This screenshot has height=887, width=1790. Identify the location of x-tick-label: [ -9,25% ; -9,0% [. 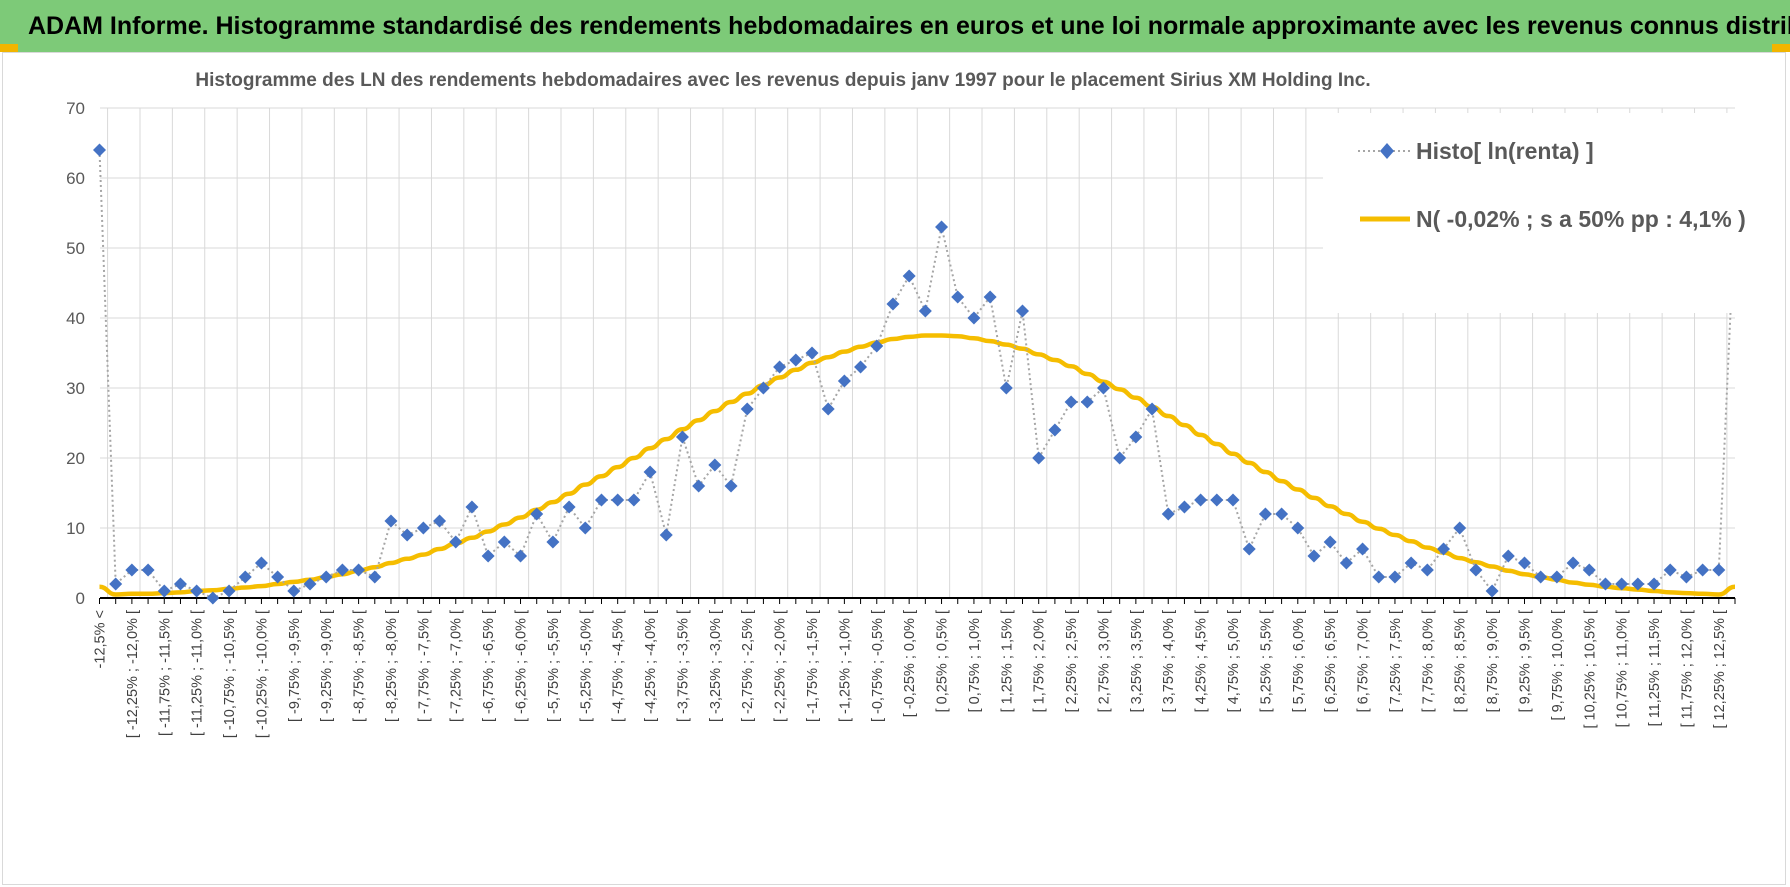
(327, 666).